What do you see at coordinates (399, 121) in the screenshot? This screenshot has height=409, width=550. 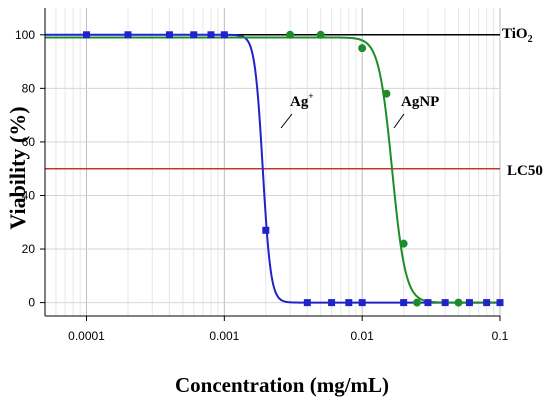 I see `series-pointer-agnp` at bounding box center [399, 121].